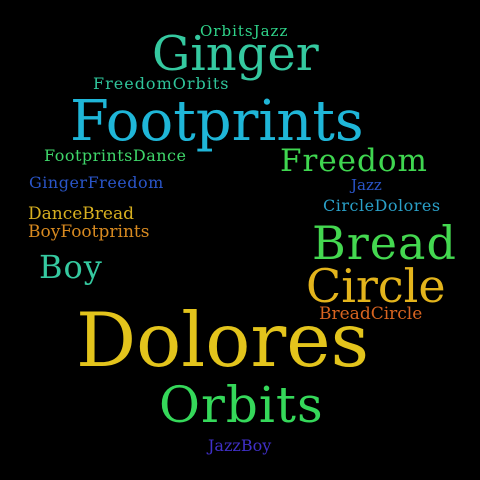 This screenshot has width=480, height=480. I want to click on word-footprintsdance: FootprintsDance, so click(115, 155).